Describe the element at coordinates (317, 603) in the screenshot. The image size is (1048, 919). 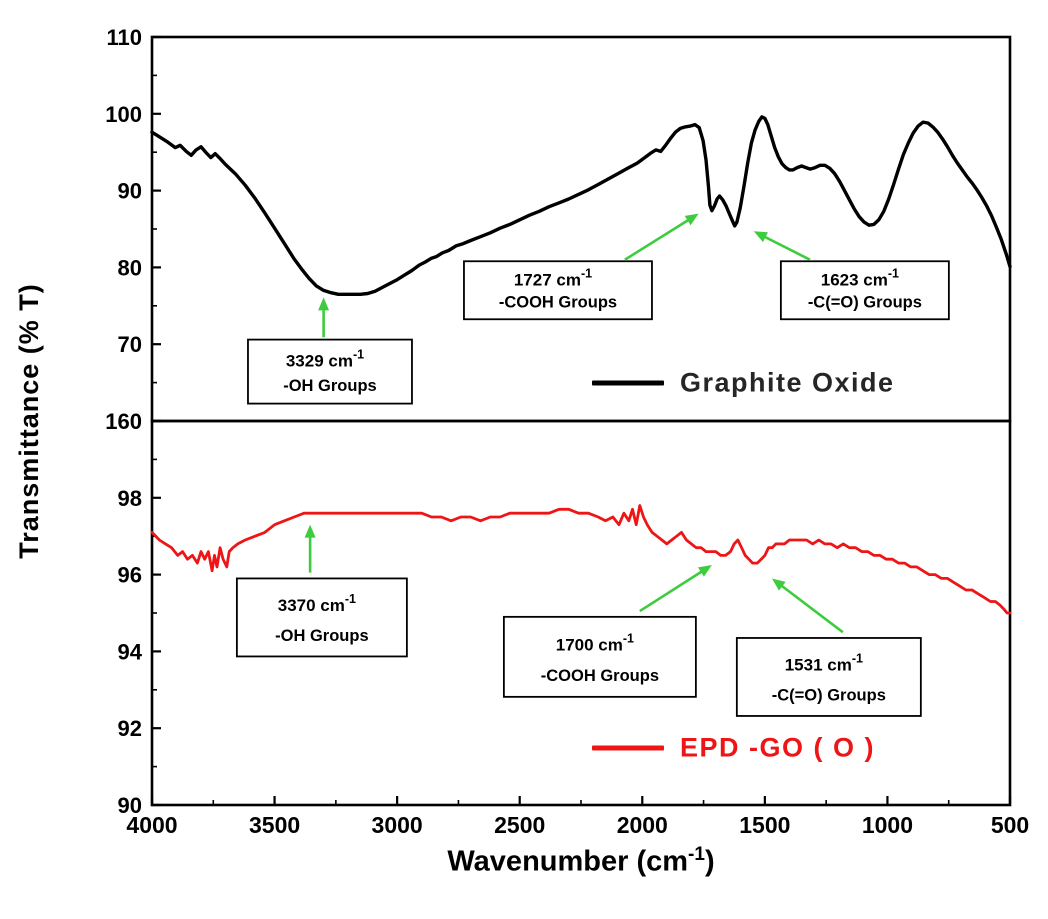
I see `annotation-wavenumber: 3370 cm-1` at that location.